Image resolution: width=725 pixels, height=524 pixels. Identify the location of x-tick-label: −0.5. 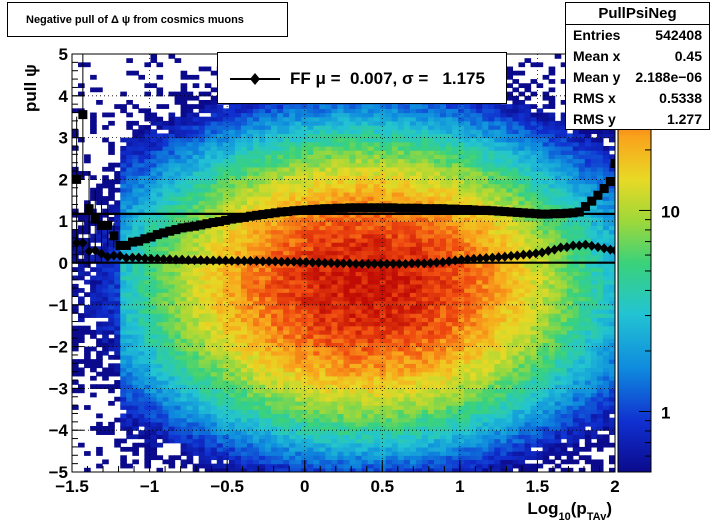
(227, 486).